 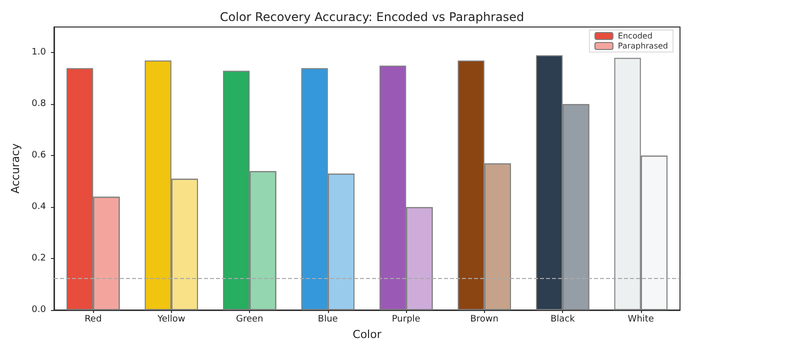 What do you see at coordinates (250, 319) in the screenshot?
I see `x-tick-label: Green` at bounding box center [250, 319].